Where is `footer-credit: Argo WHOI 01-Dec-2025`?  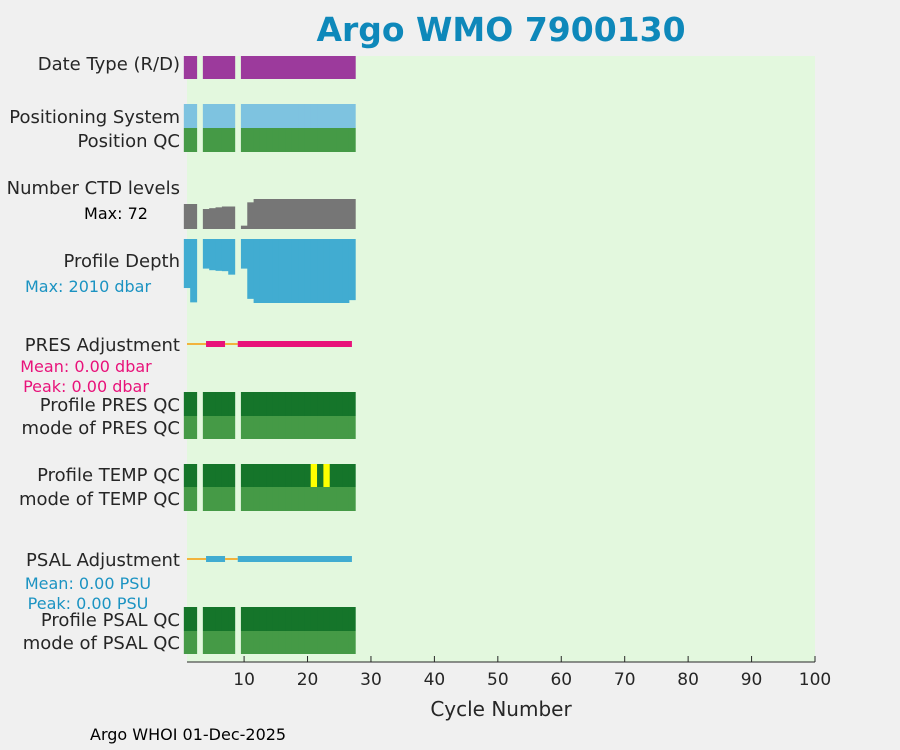 footer-credit: Argo WHOI 01-Dec-2025 is located at coordinates (188, 734).